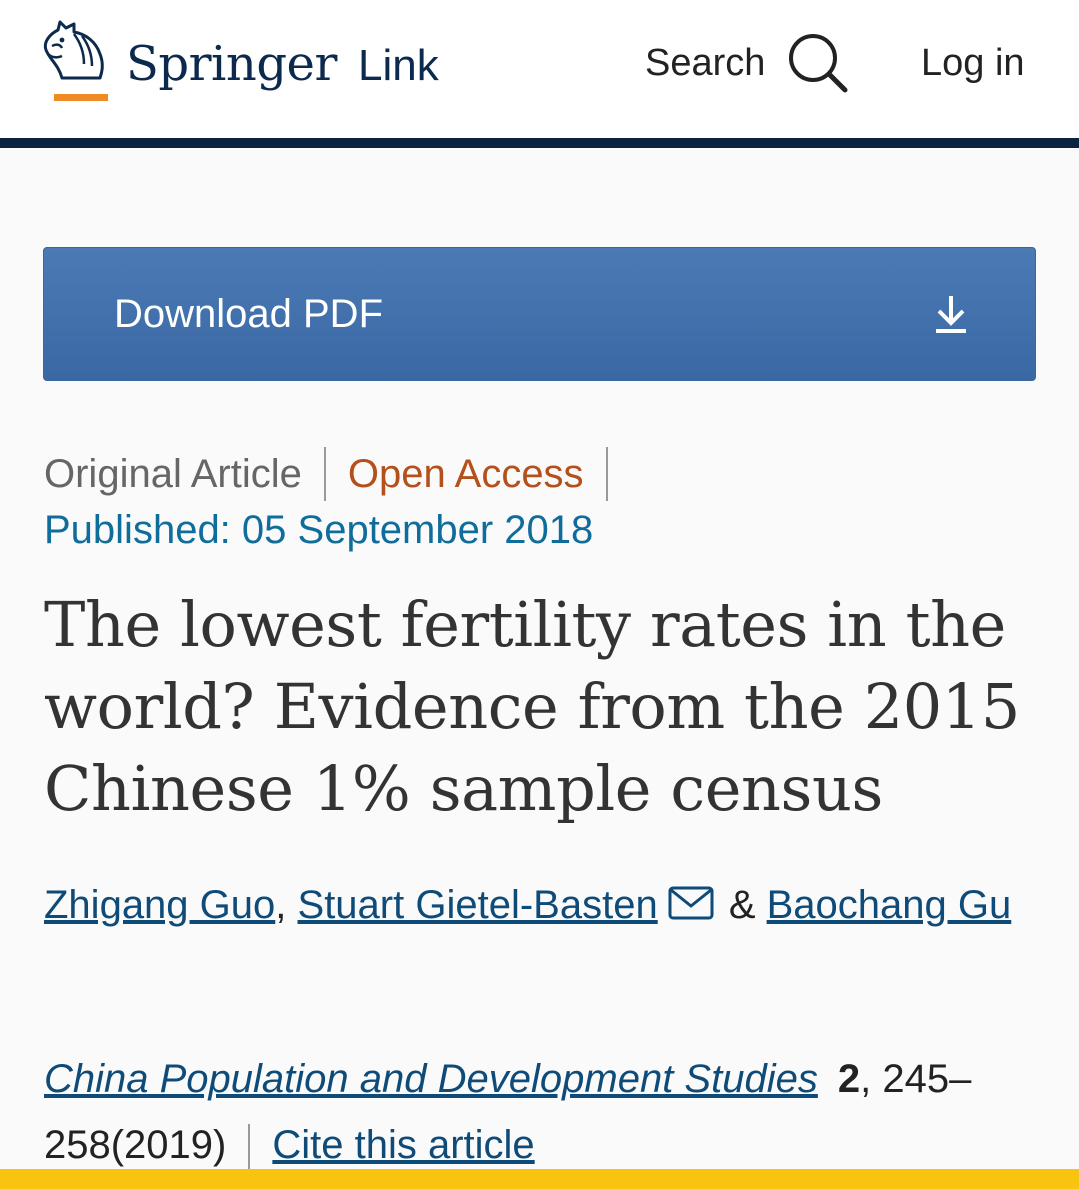 The height and width of the screenshot is (1189, 1079). Describe the element at coordinates (973, 62) in the screenshot. I see `login-button: Log in` at that location.